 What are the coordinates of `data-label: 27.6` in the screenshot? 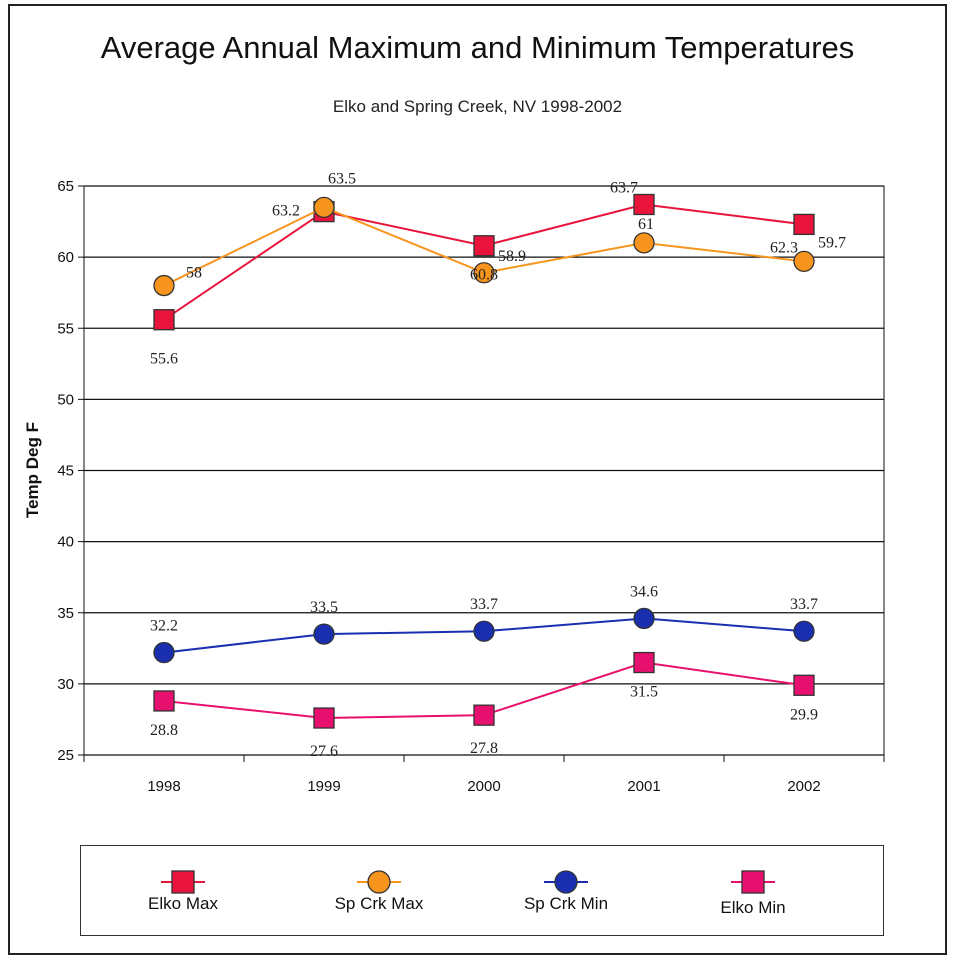 It's located at (324, 751).